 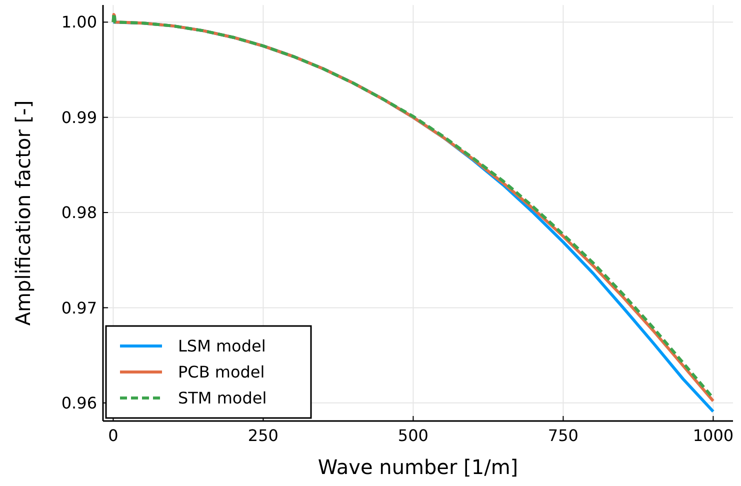 What do you see at coordinates (79, 308) in the screenshot?
I see `y-tick-label: 0.97` at bounding box center [79, 308].